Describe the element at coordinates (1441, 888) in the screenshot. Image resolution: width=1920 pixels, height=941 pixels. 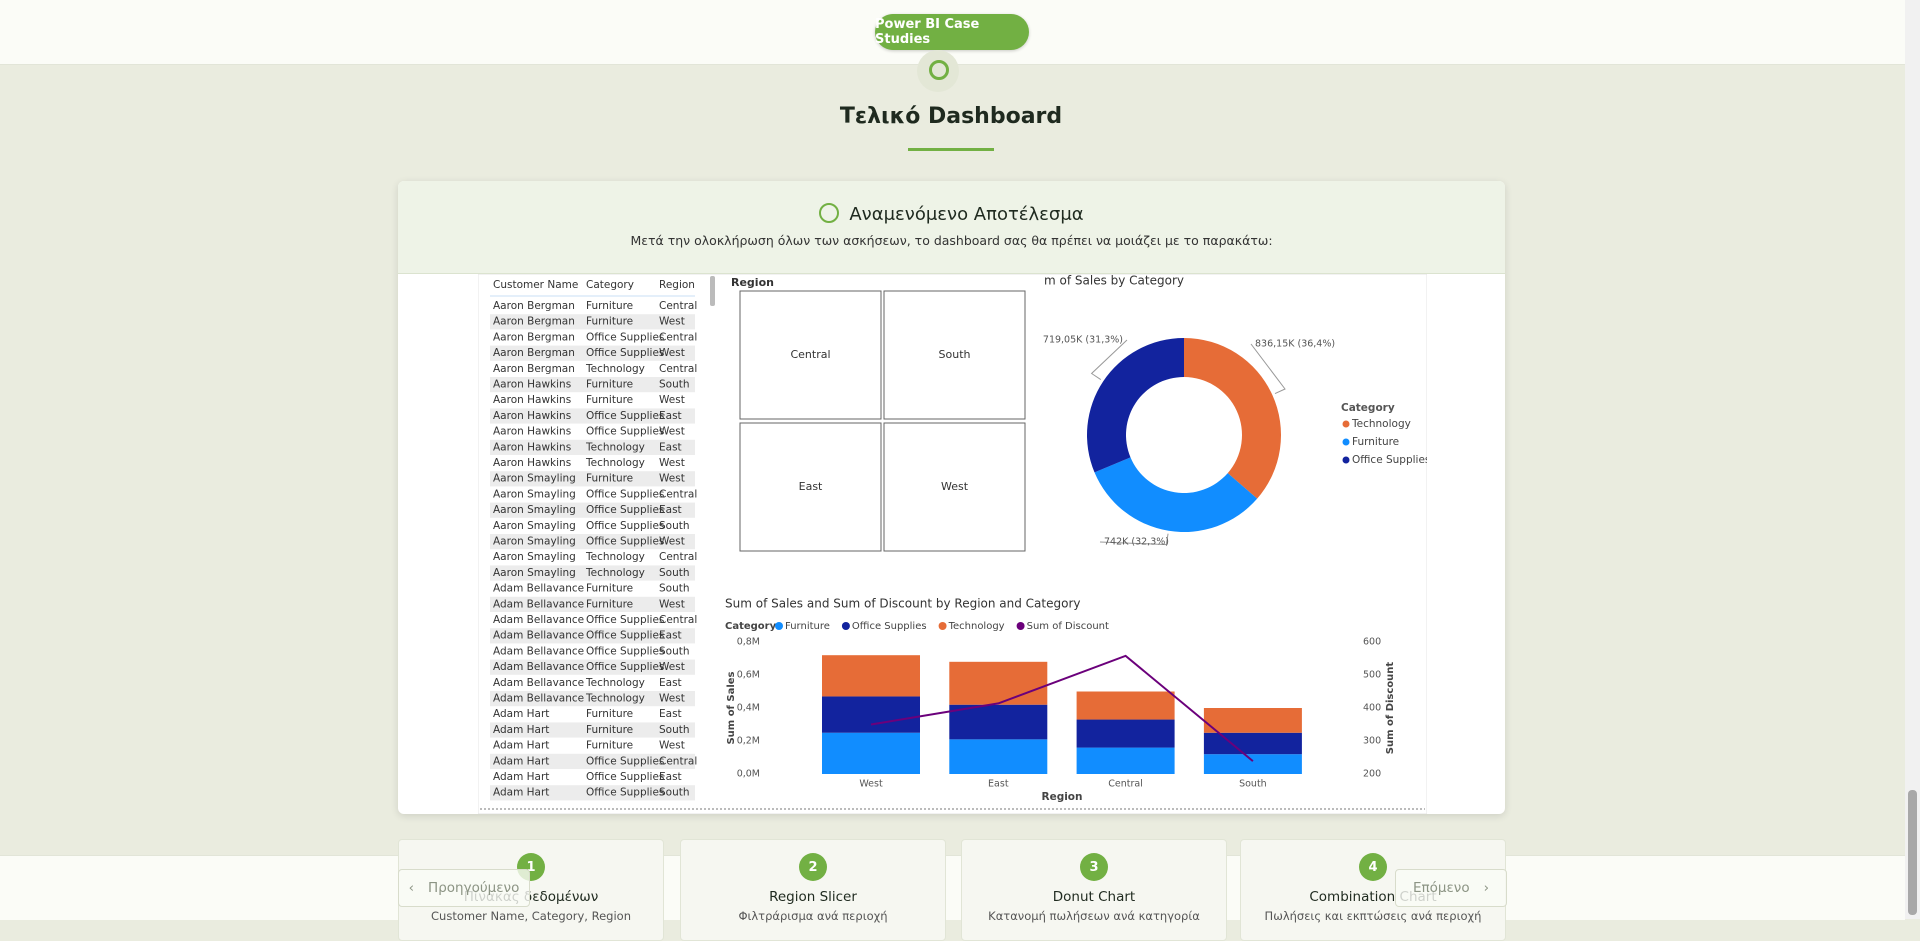
I see `next-label: Επόμενο` at that location.